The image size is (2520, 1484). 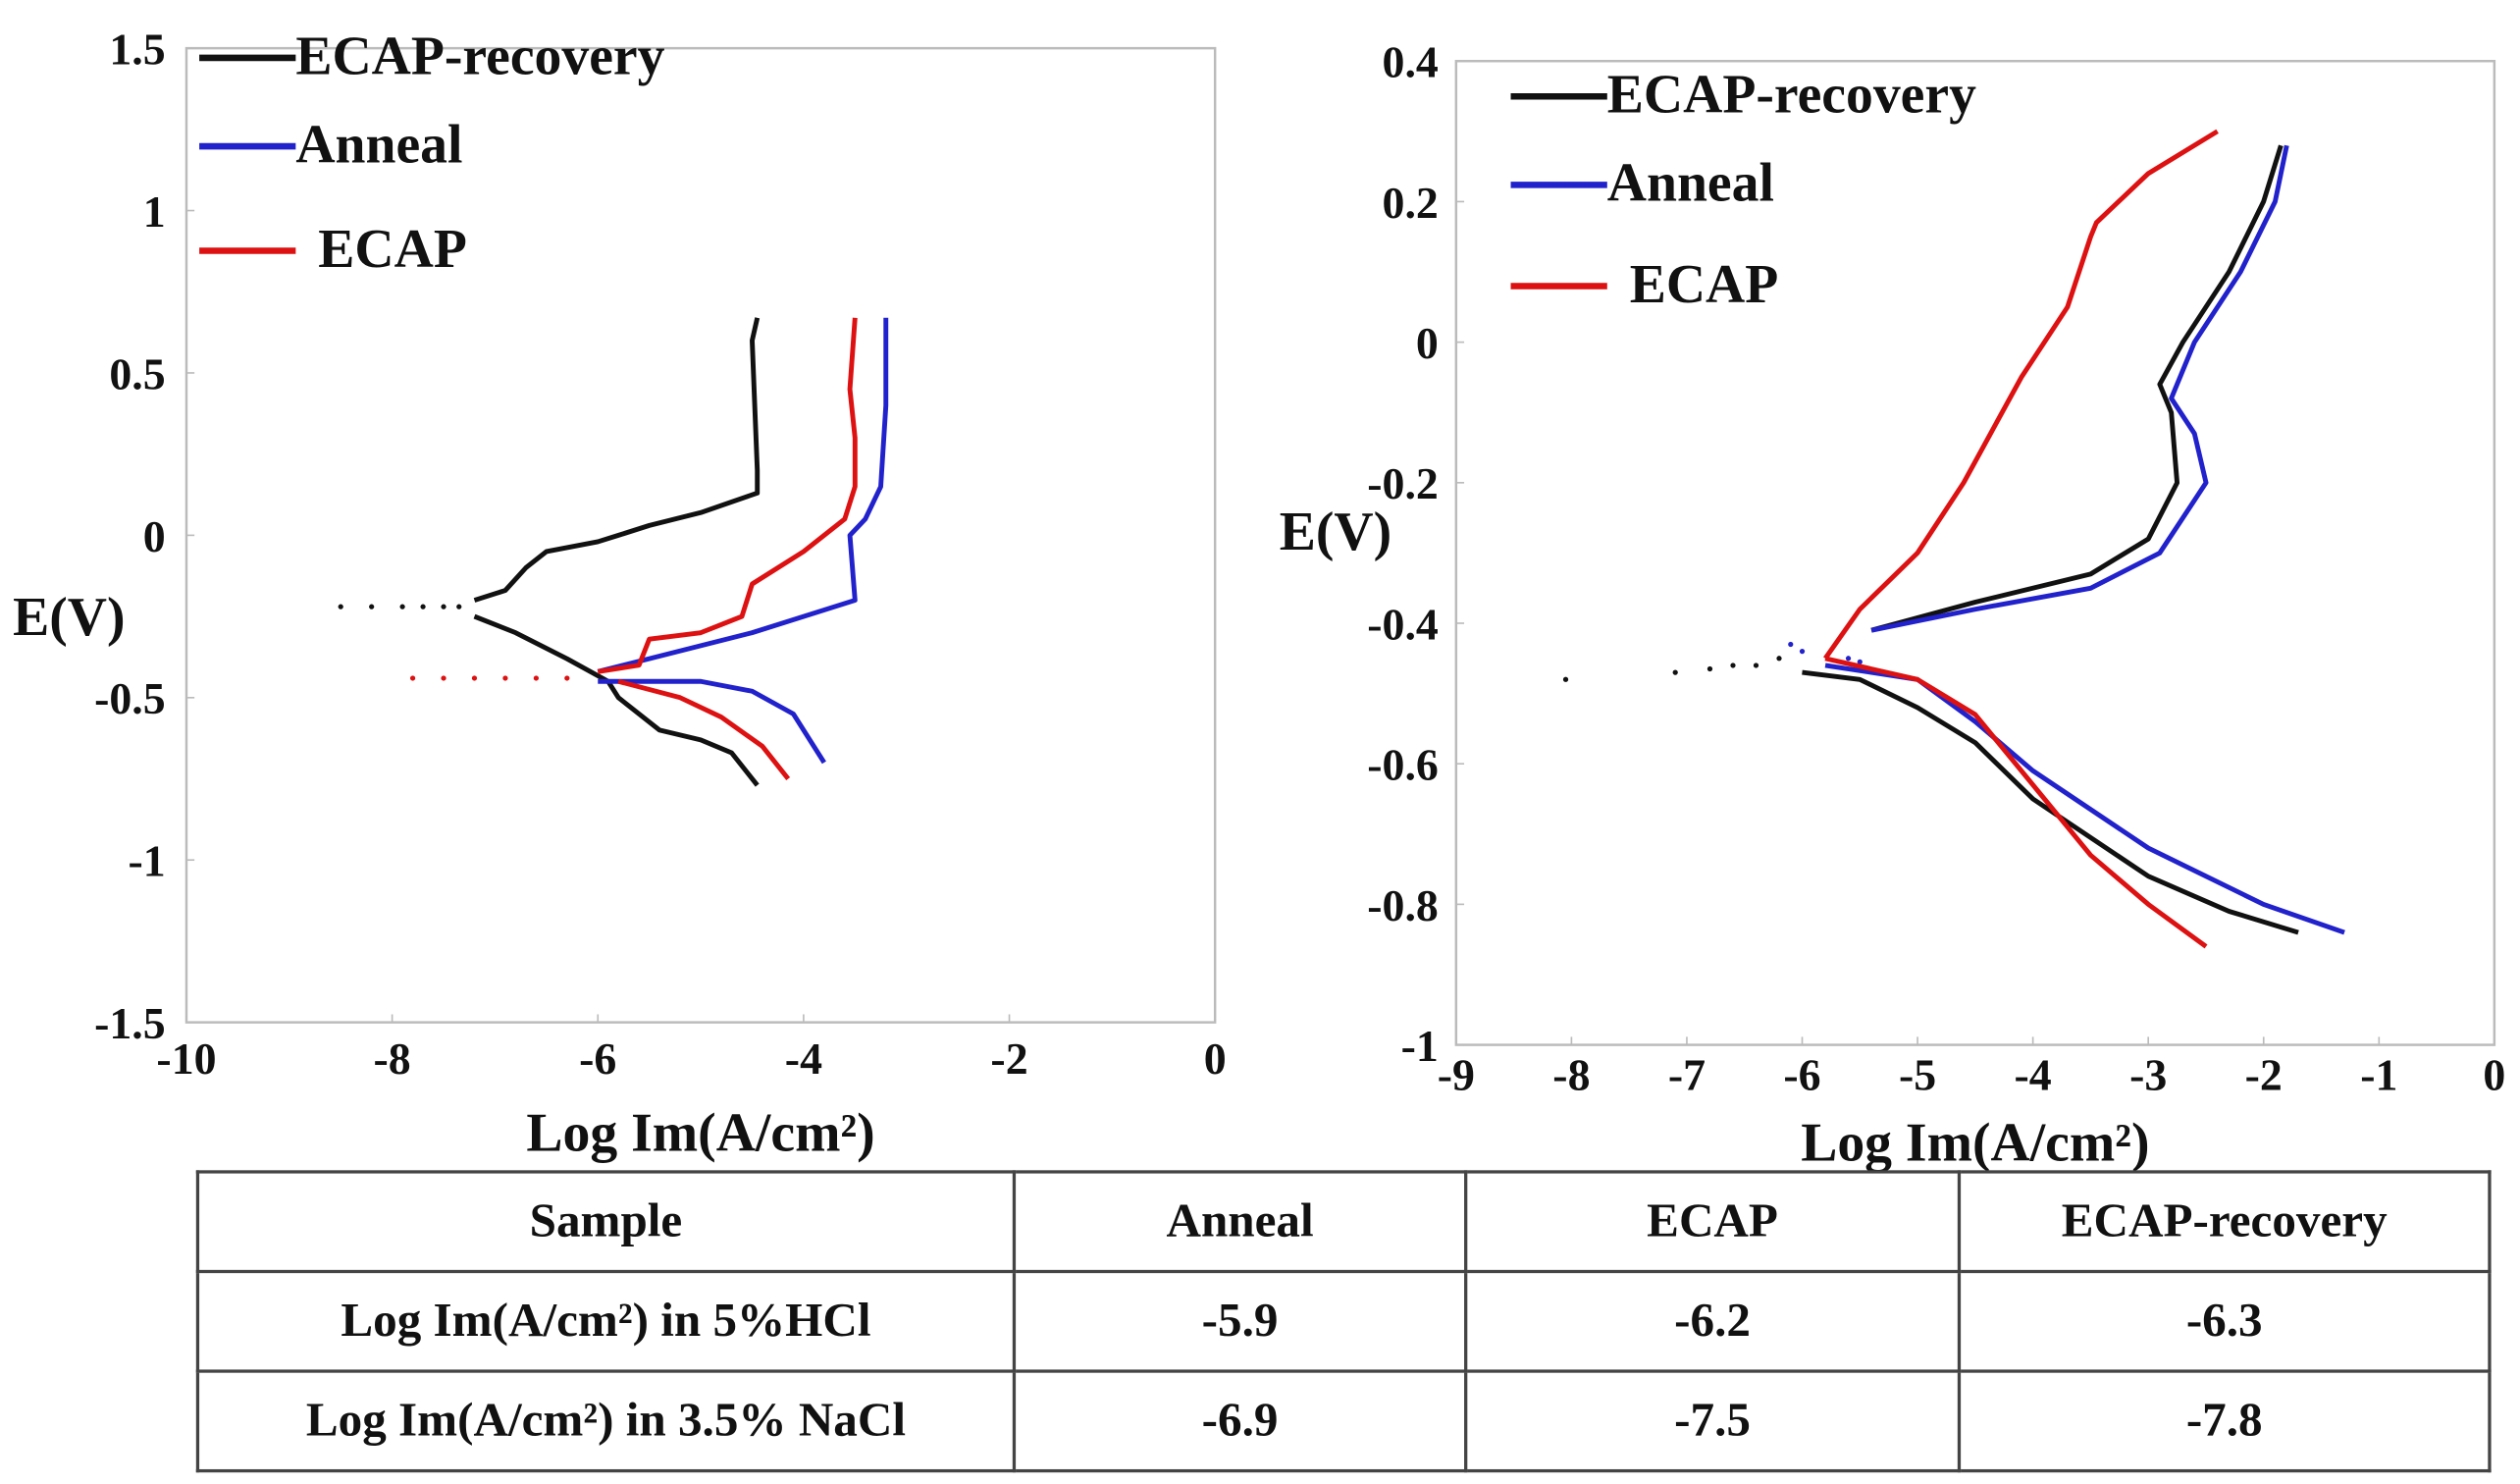 I want to click on table-cell: -5.9, so click(x=1240, y=1321).